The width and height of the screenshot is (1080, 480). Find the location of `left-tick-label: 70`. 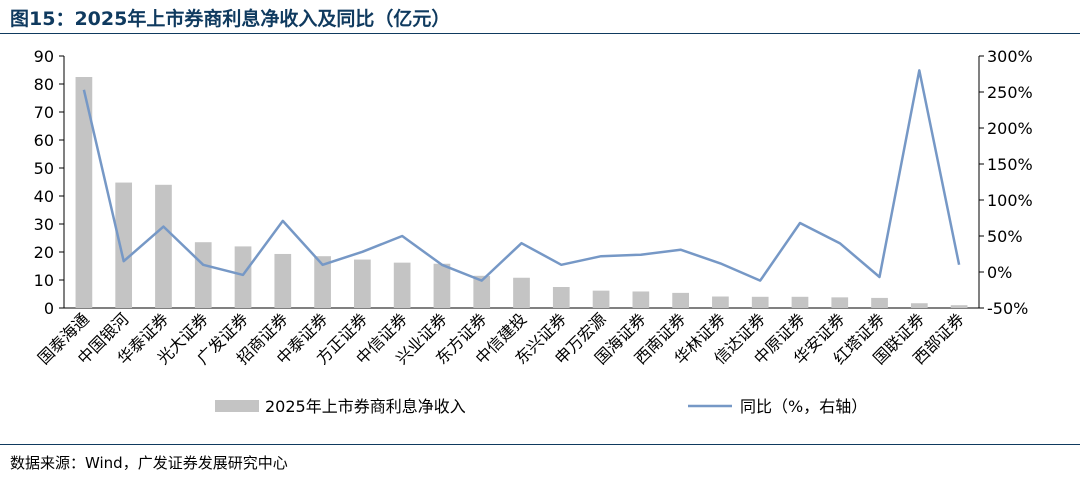

left-tick-label: 70 is located at coordinates (44, 112).